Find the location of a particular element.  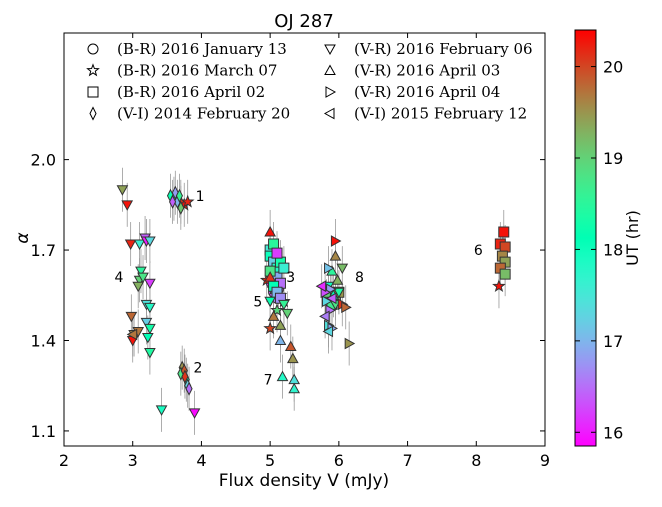

y-tick-label: 1.1 is located at coordinates (43, 431).